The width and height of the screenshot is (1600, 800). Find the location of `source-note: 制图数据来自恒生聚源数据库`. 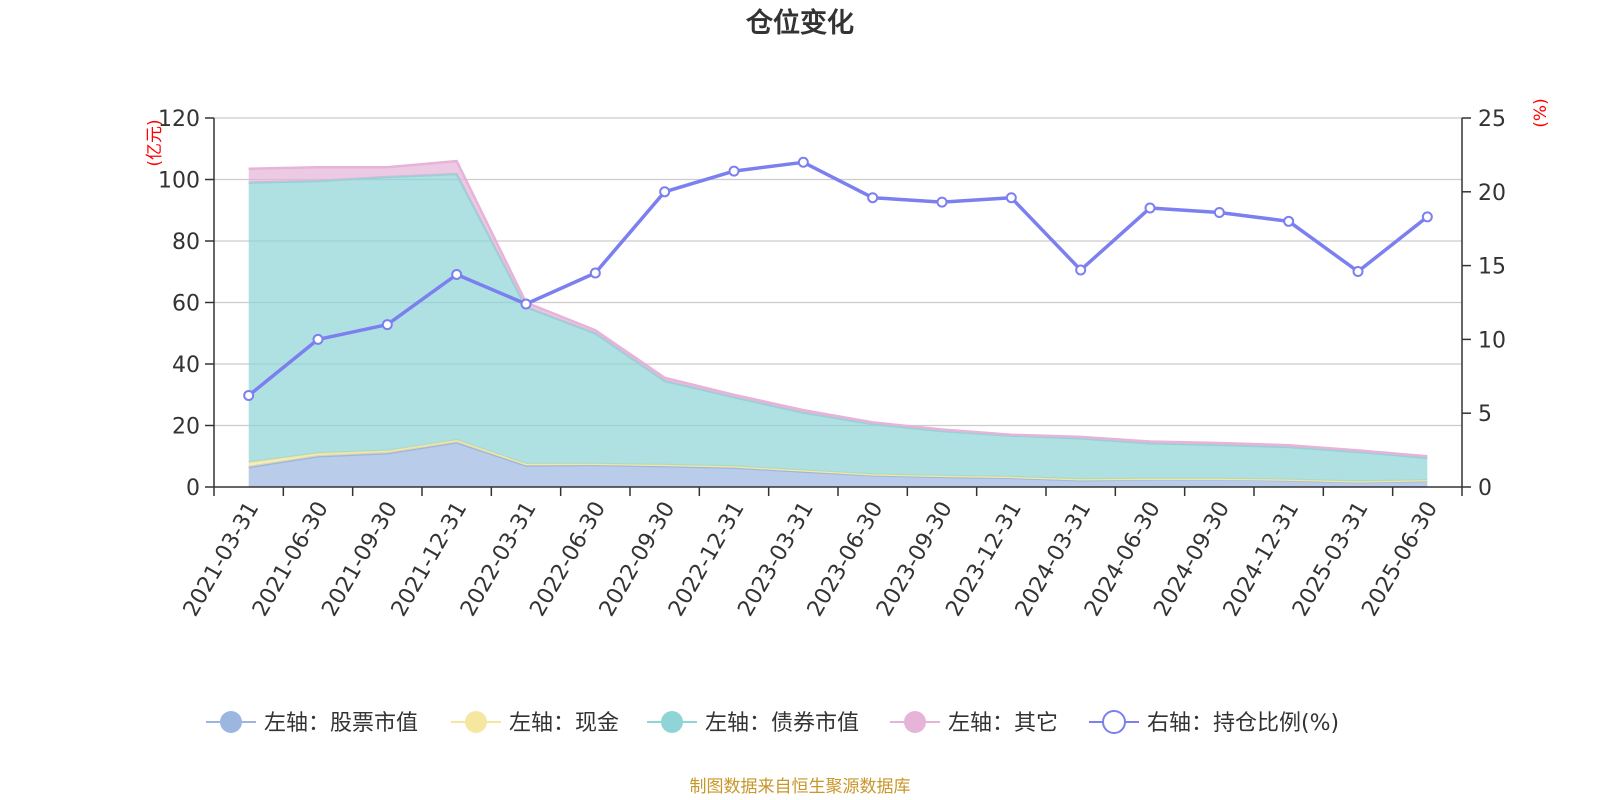

source-note: 制图数据来自恒生聚源数据库 is located at coordinates (800, 787).